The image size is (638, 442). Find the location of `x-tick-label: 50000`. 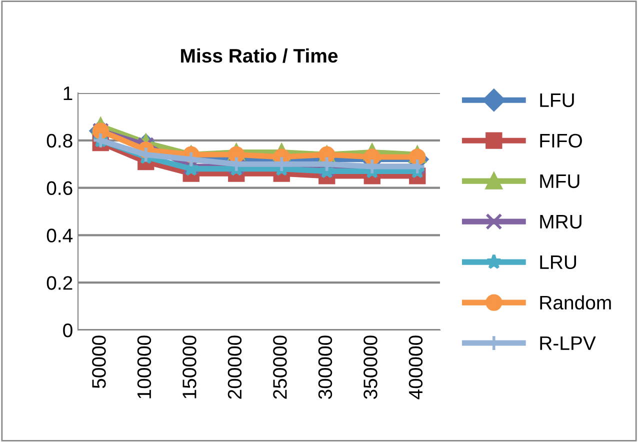

x-tick-label: 50000 is located at coordinates (99, 362).